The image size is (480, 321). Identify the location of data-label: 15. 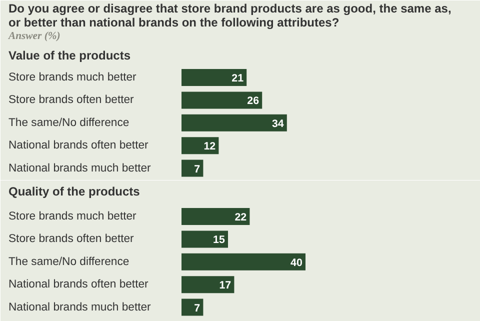
(219, 240).